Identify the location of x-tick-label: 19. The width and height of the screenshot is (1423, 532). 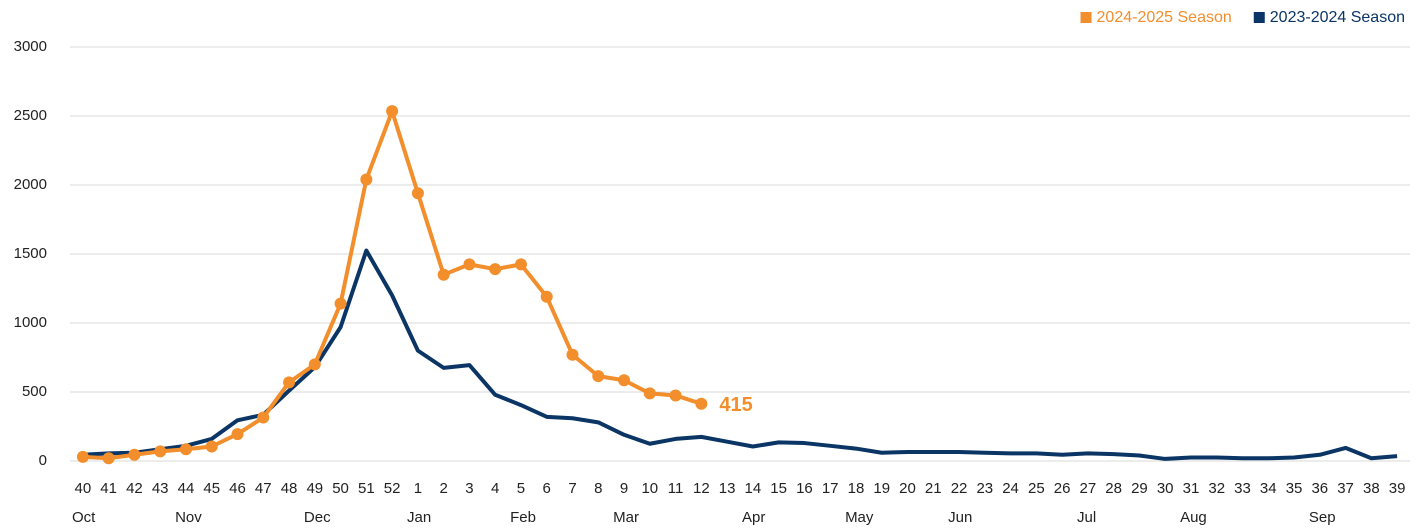
(881, 488).